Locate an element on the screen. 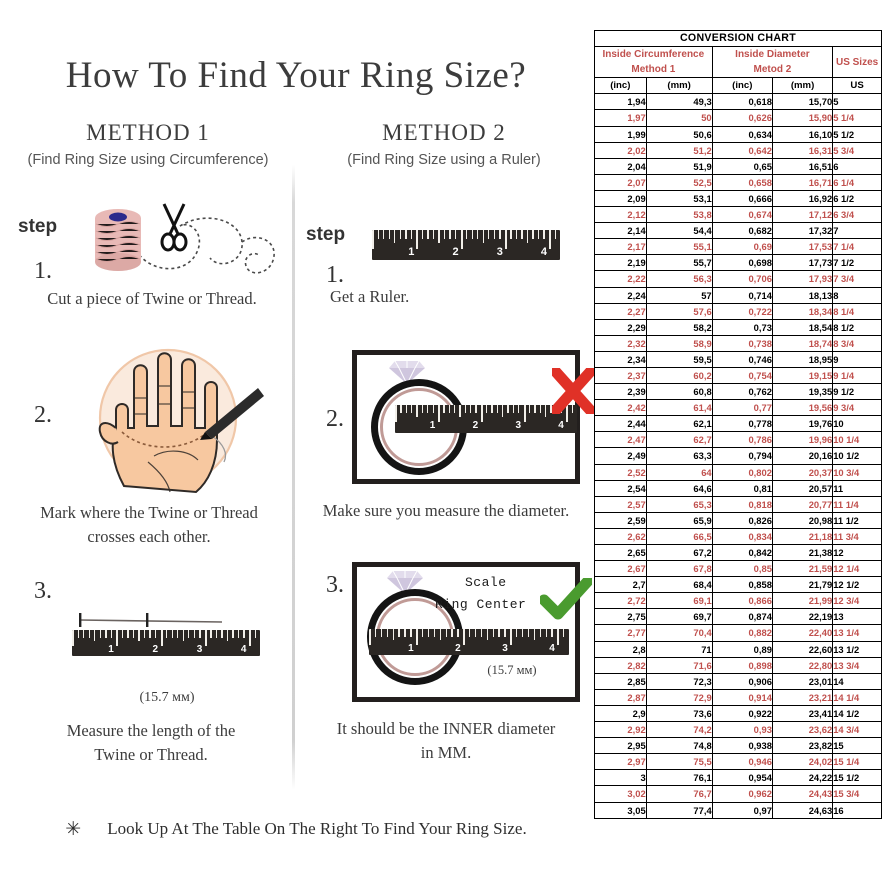 This screenshot has height=895, width=886. table-cell: 15 is located at coordinates (857, 746).